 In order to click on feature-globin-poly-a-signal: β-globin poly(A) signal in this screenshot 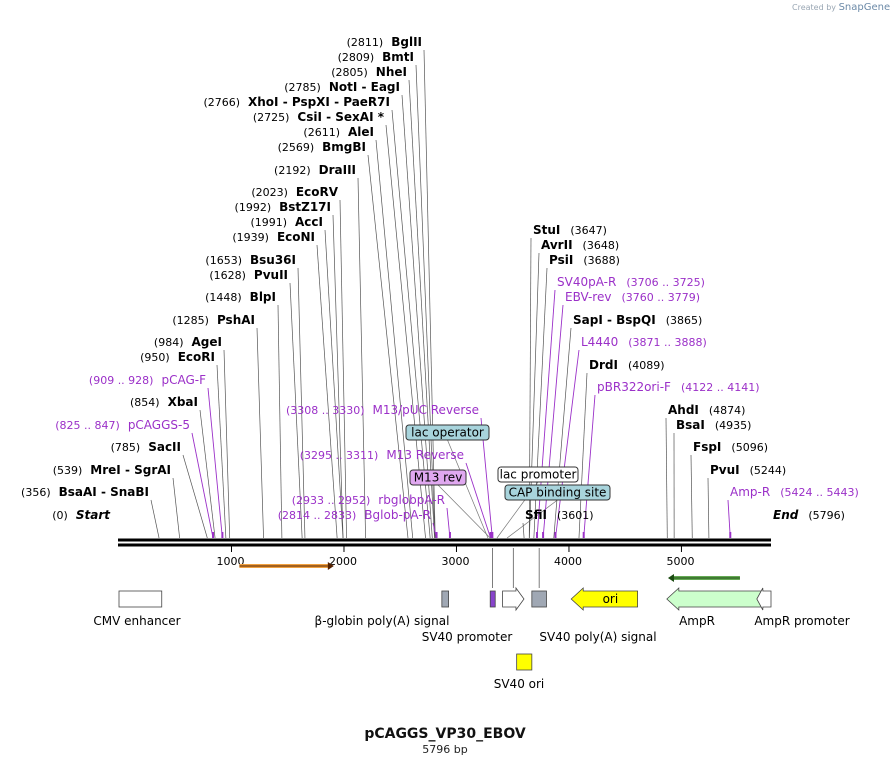, I will do `click(382, 609)`.